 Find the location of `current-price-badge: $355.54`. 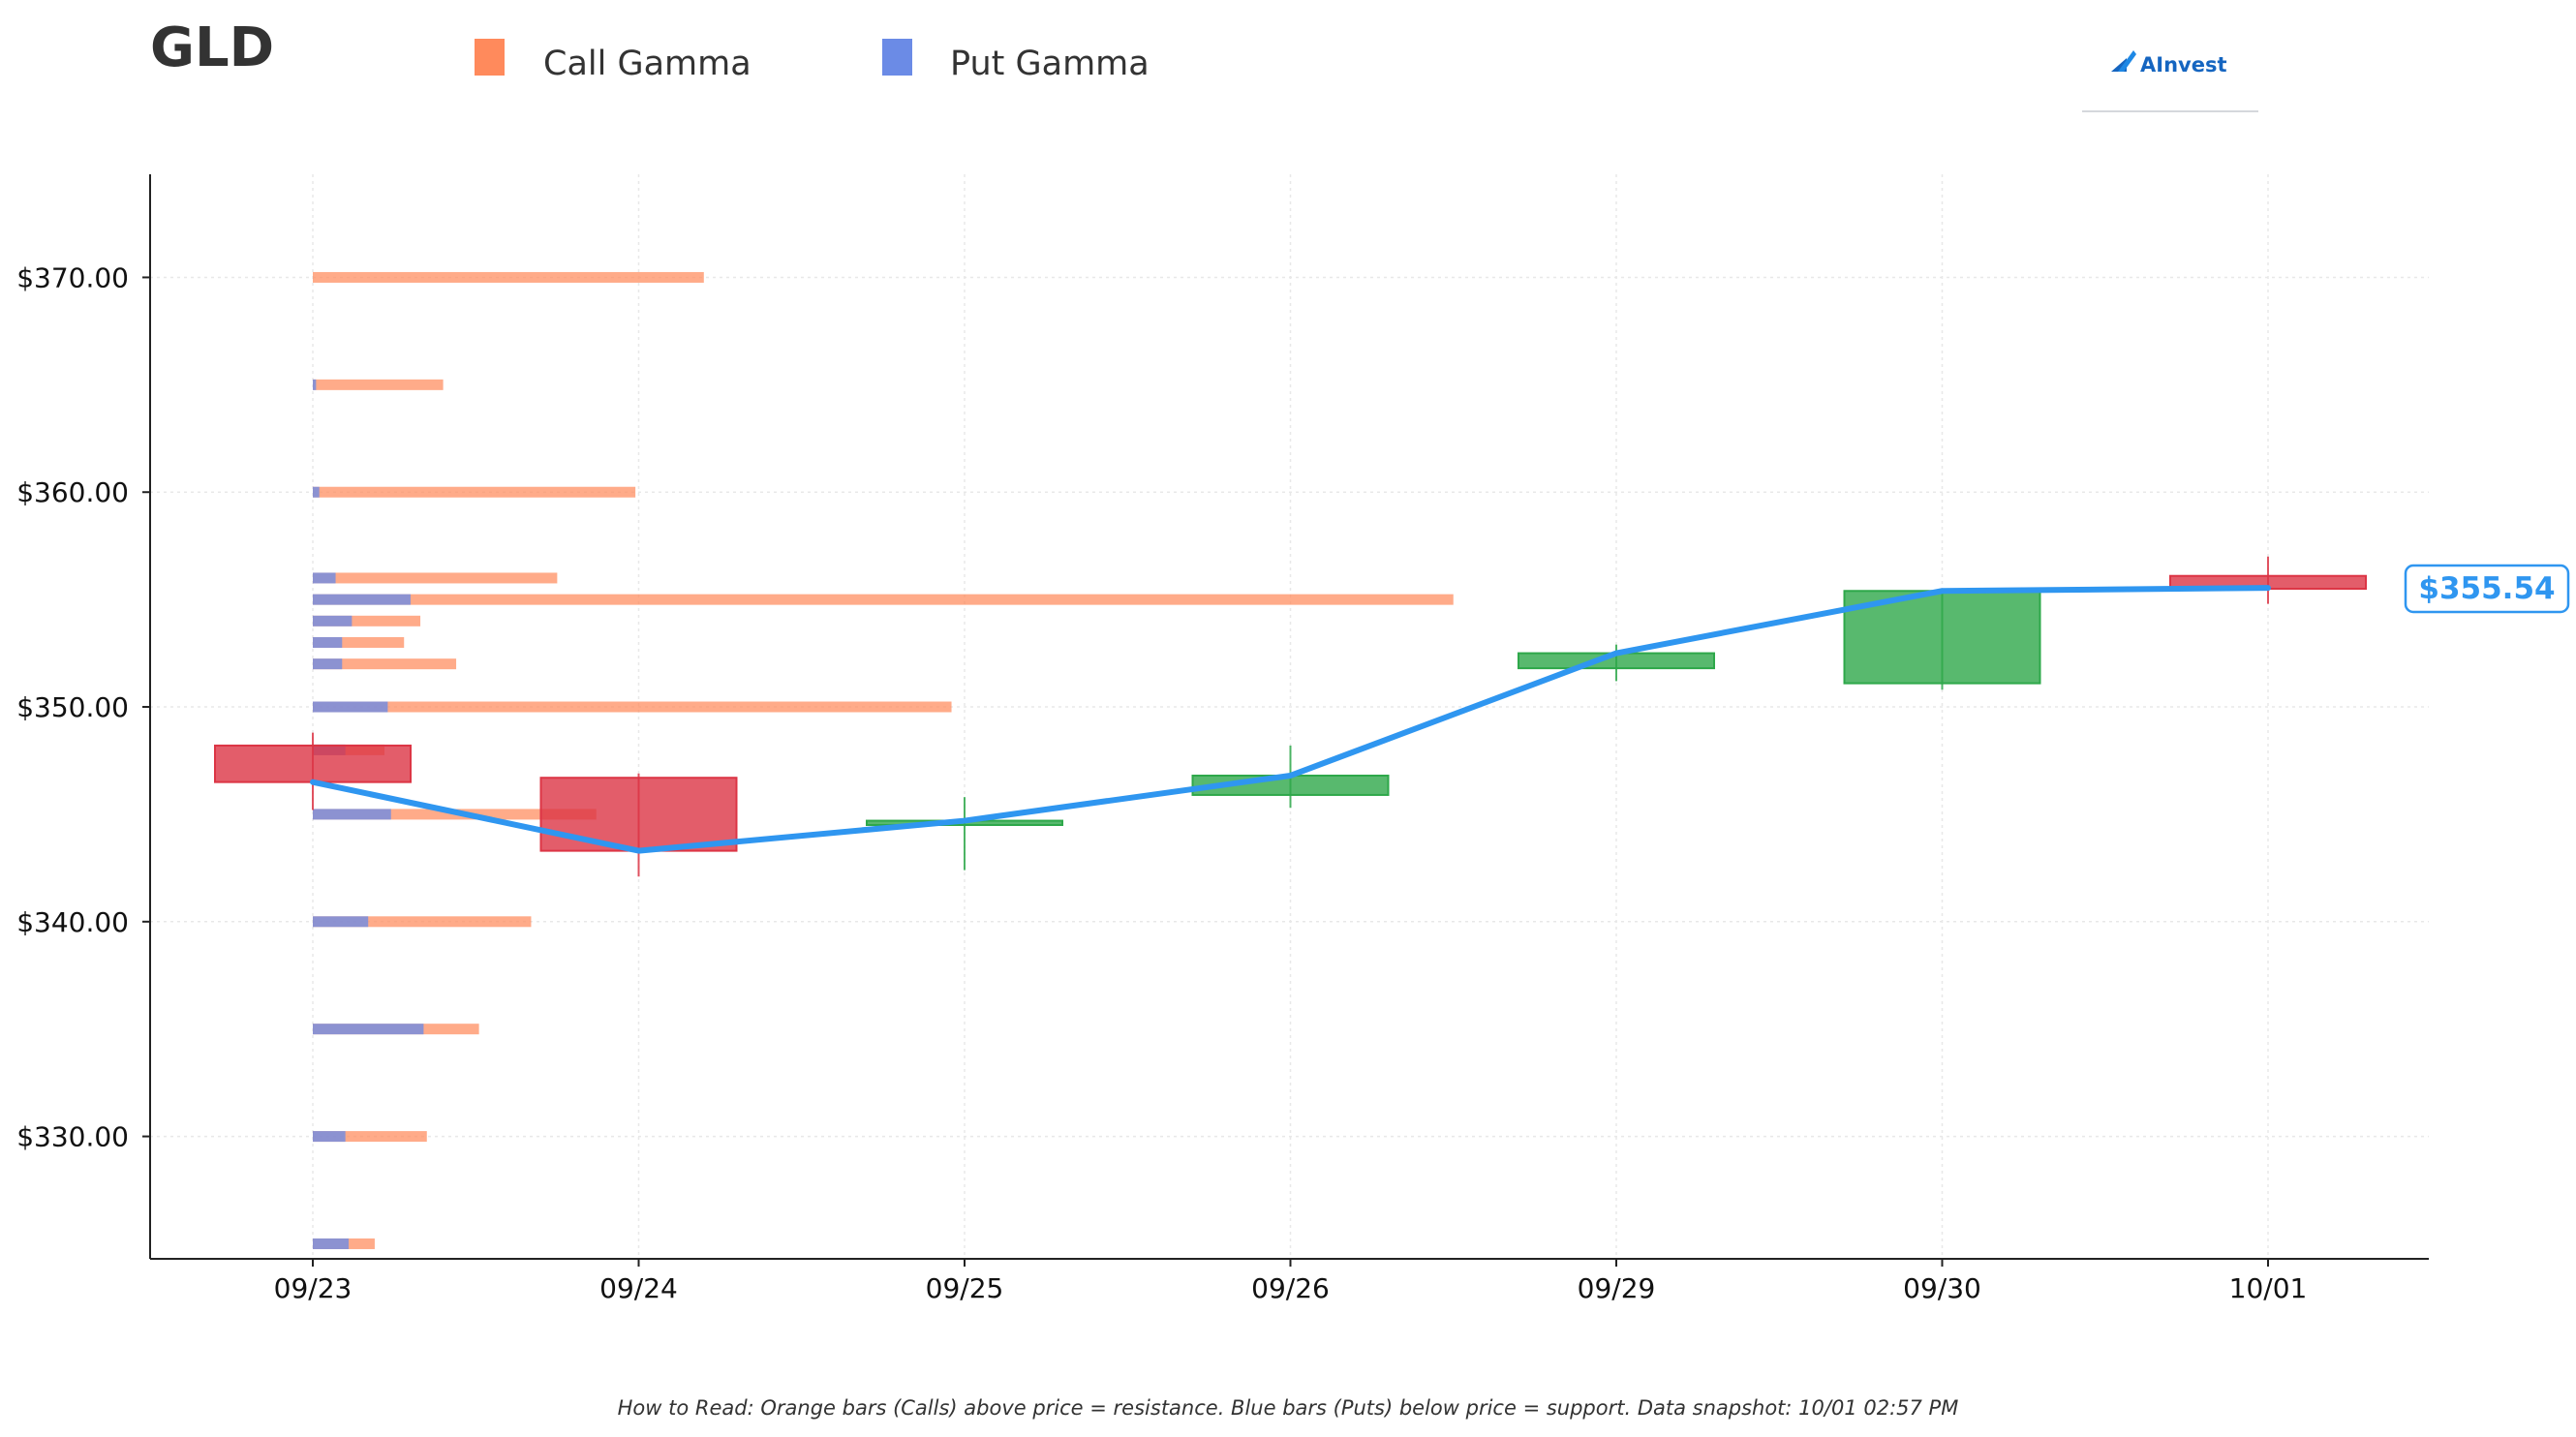

current-price-badge: $355.54 is located at coordinates (2487, 589).